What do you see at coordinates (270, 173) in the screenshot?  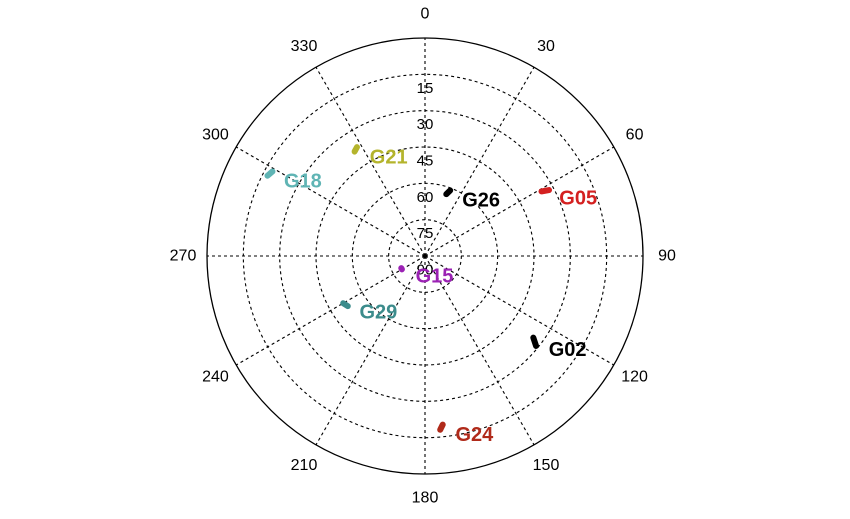 I see `track-g18` at bounding box center [270, 173].